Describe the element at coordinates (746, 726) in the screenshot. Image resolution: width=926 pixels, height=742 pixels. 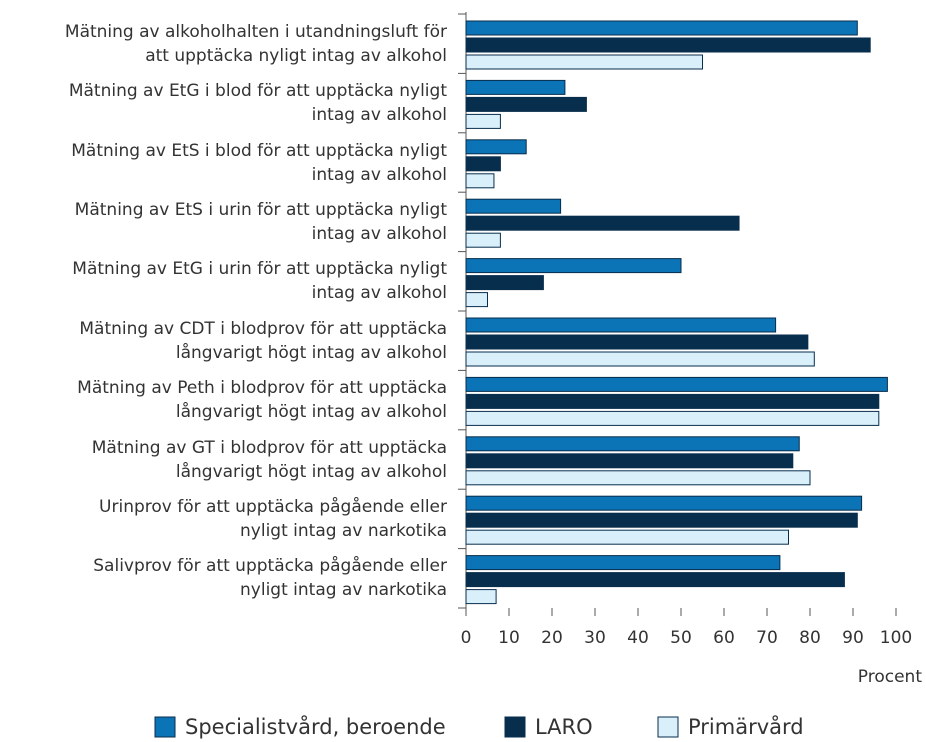
I see `legend-label: Primärvård` at that location.